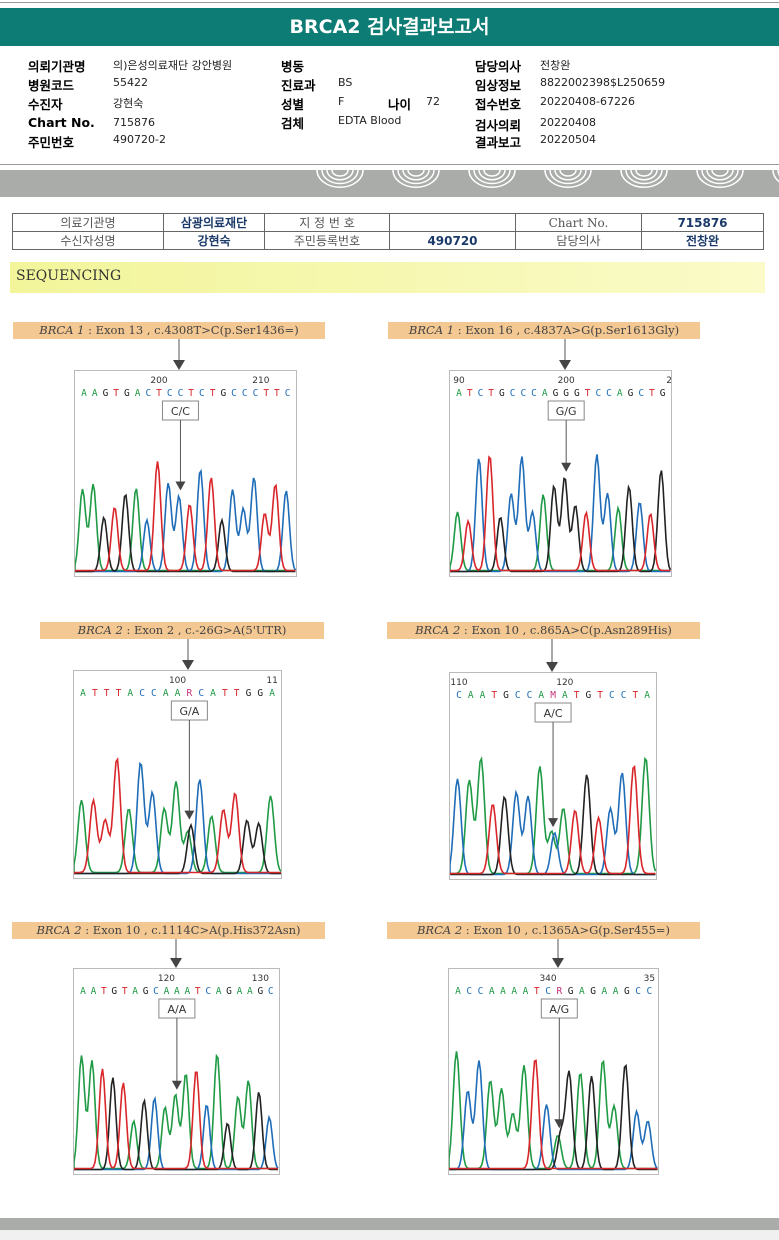 The image size is (779, 1240). What do you see at coordinates (139, 139) in the screenshot?
I see `value-resident-no: 490720-2` at bounding box center [139, 139].